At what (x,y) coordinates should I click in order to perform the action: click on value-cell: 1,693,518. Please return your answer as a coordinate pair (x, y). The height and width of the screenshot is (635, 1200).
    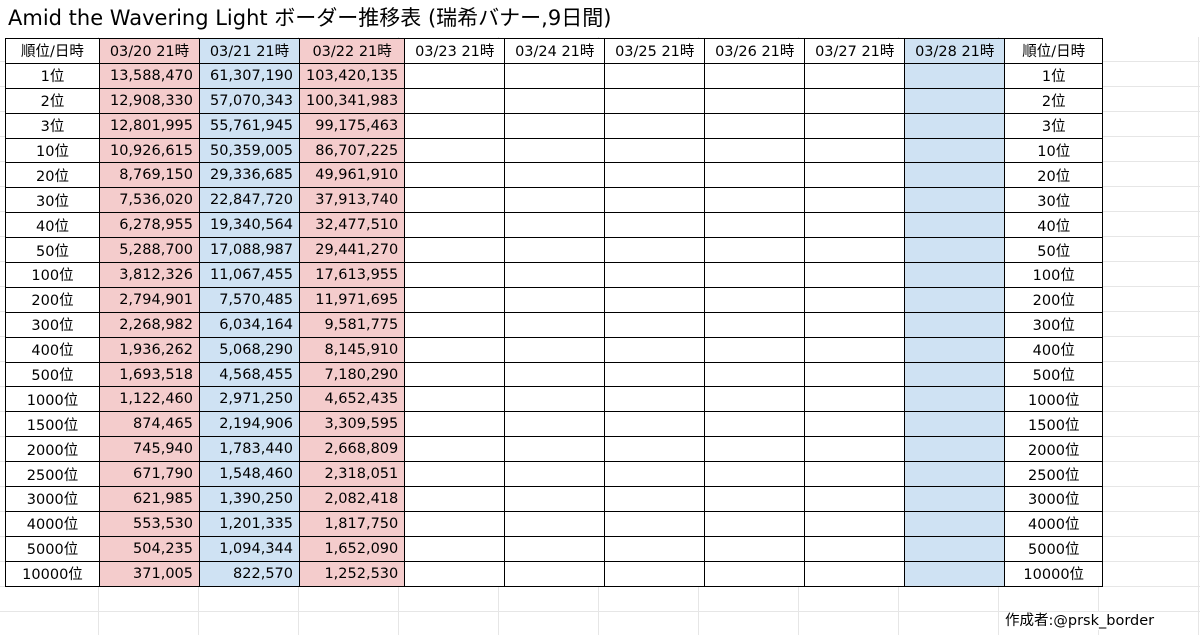
    Looking at the image, I should click on (149, 374).